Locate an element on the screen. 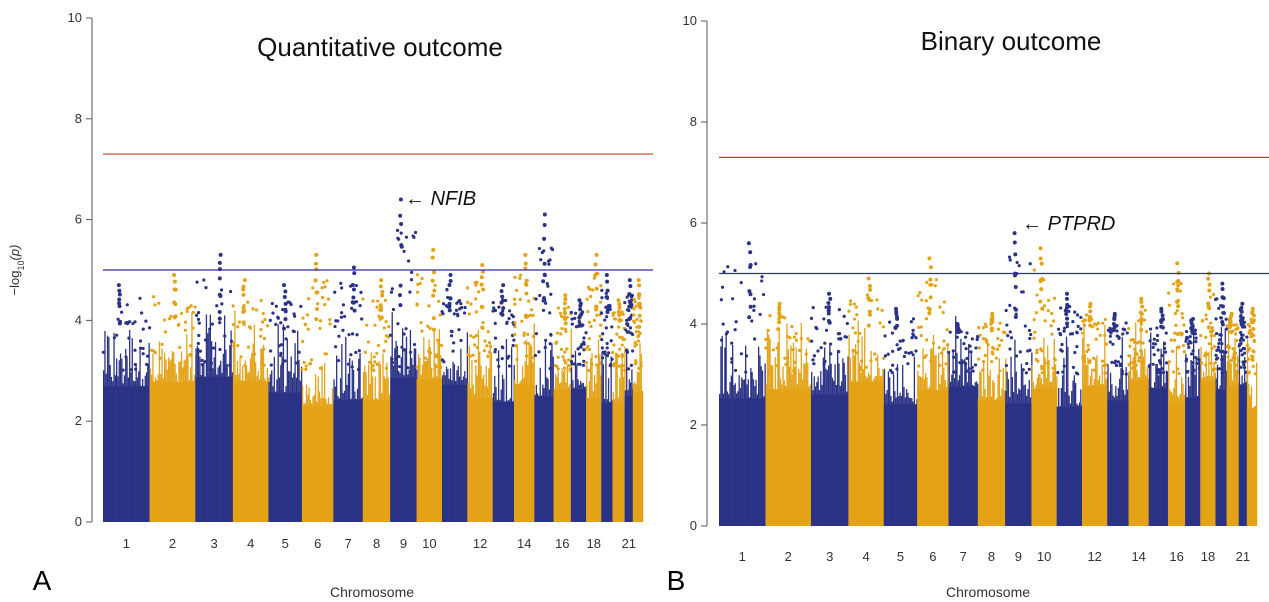 Image resolution: width=1269 pixels, height=602 pixels. panel-a-xtick-label: 2 is located at coordinates (172, 543).